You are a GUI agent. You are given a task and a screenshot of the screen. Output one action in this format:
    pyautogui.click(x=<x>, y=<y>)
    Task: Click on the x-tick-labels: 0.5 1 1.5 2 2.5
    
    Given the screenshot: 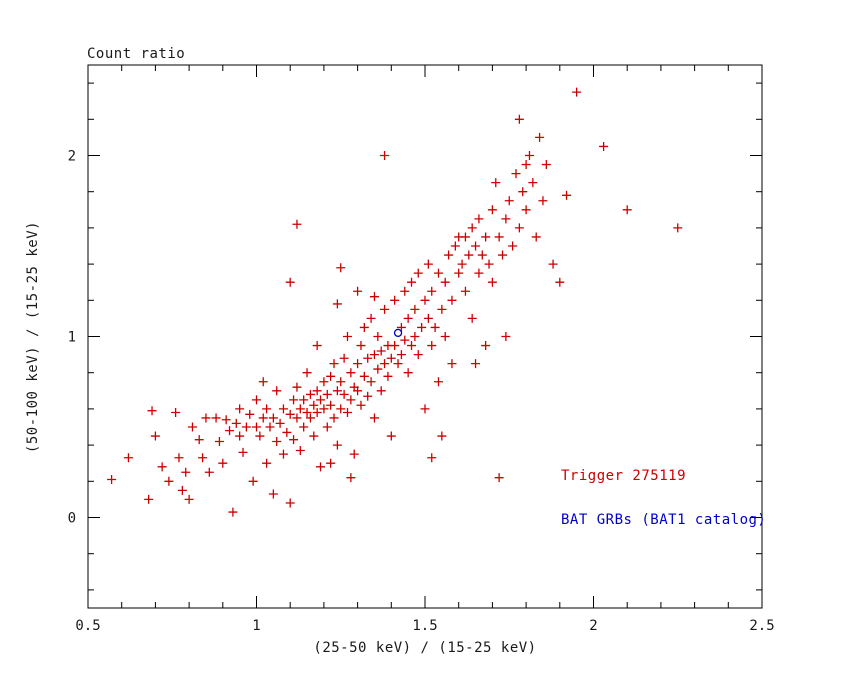 What is the action you would take?
    pyautogui.click(x=424, y=626)
    